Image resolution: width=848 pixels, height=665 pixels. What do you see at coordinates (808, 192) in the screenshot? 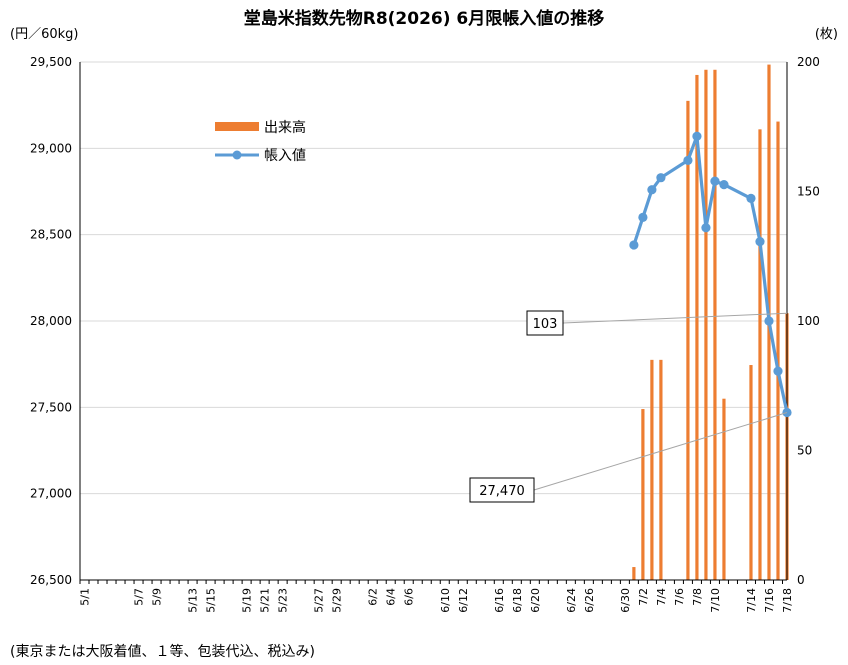
I see `y-right-tick-label: 150` at bounding box center [808, 192].